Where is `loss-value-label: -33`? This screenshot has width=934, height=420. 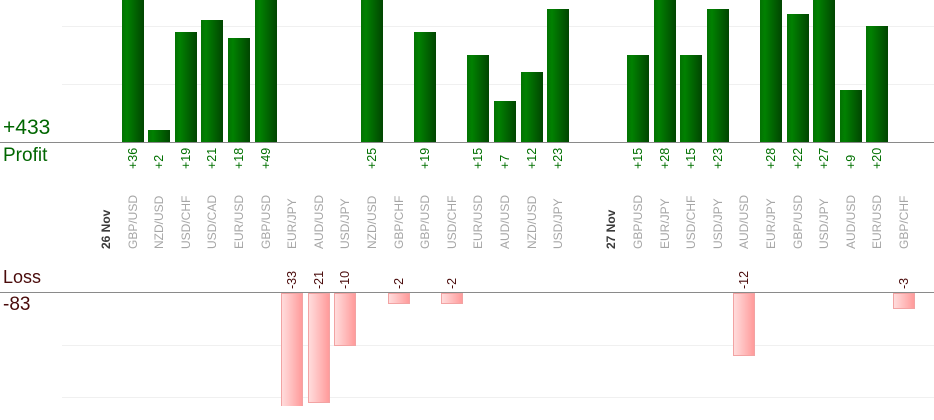 loss-value-label: -33 is located at coordinates (292, 279).